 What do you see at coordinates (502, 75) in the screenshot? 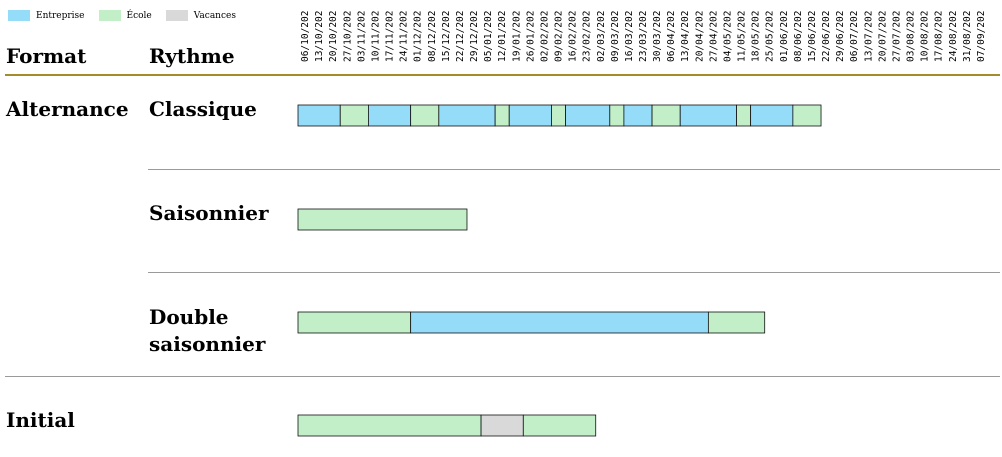
I see `header-divider` at bounding box center [502, 75].